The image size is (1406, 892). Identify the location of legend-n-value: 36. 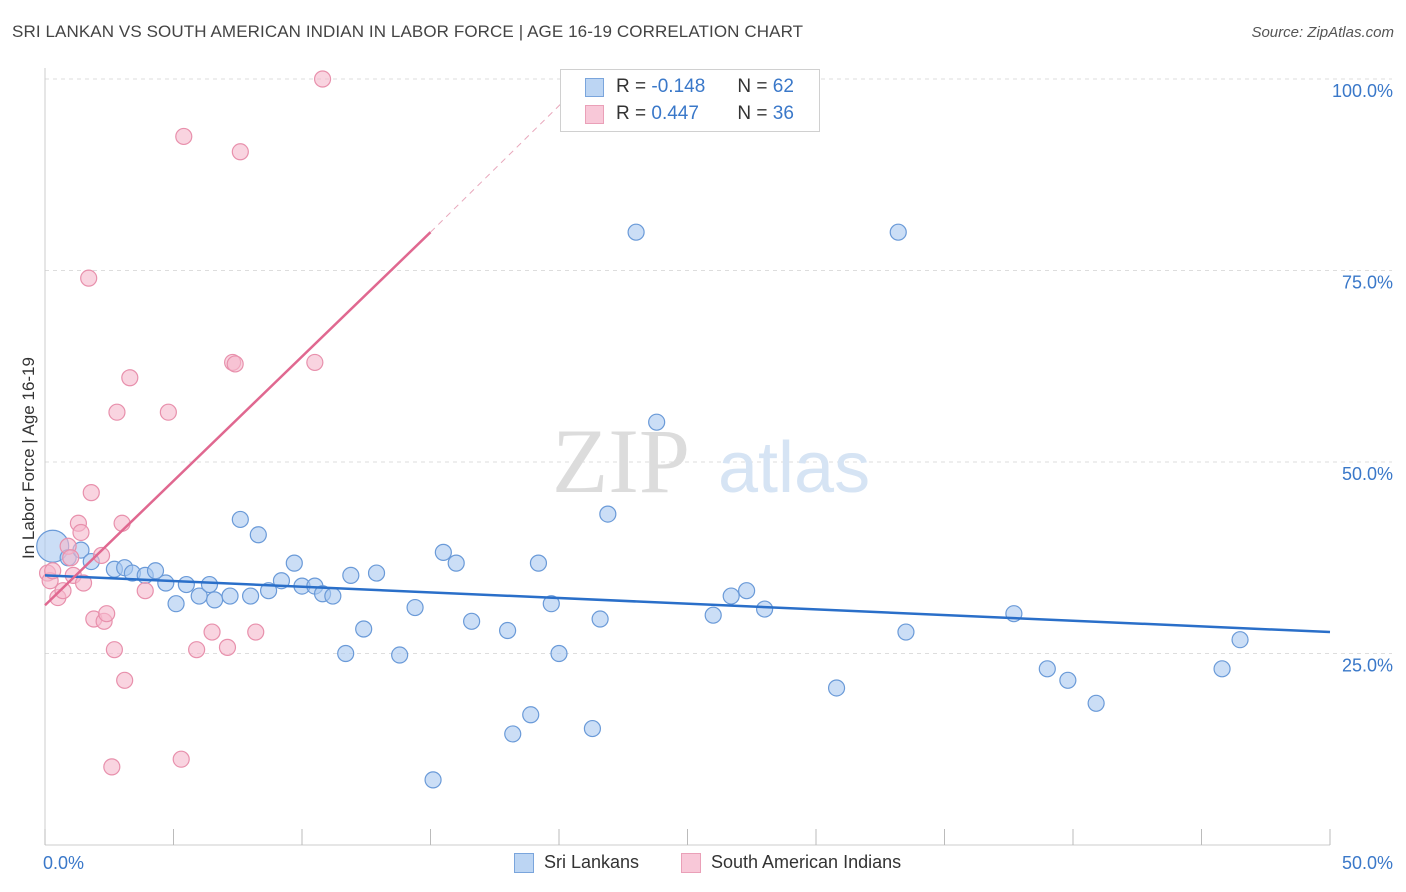
(783, 113).